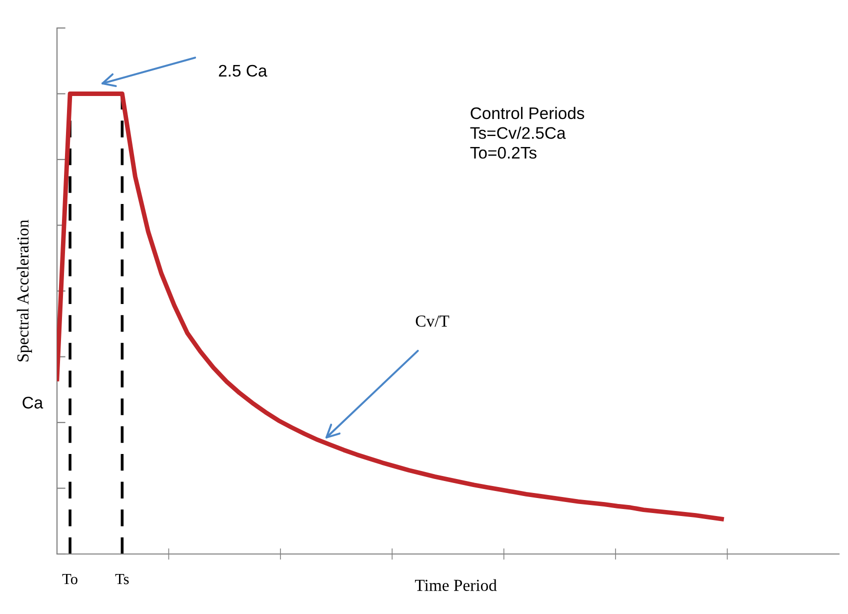 This screenshot has width=848, height=614. What do you see at coordinates (24, 291) in the screenshot?
I see `y-axis-title: Spectral Acceleration` at bounding box center [24, 291].